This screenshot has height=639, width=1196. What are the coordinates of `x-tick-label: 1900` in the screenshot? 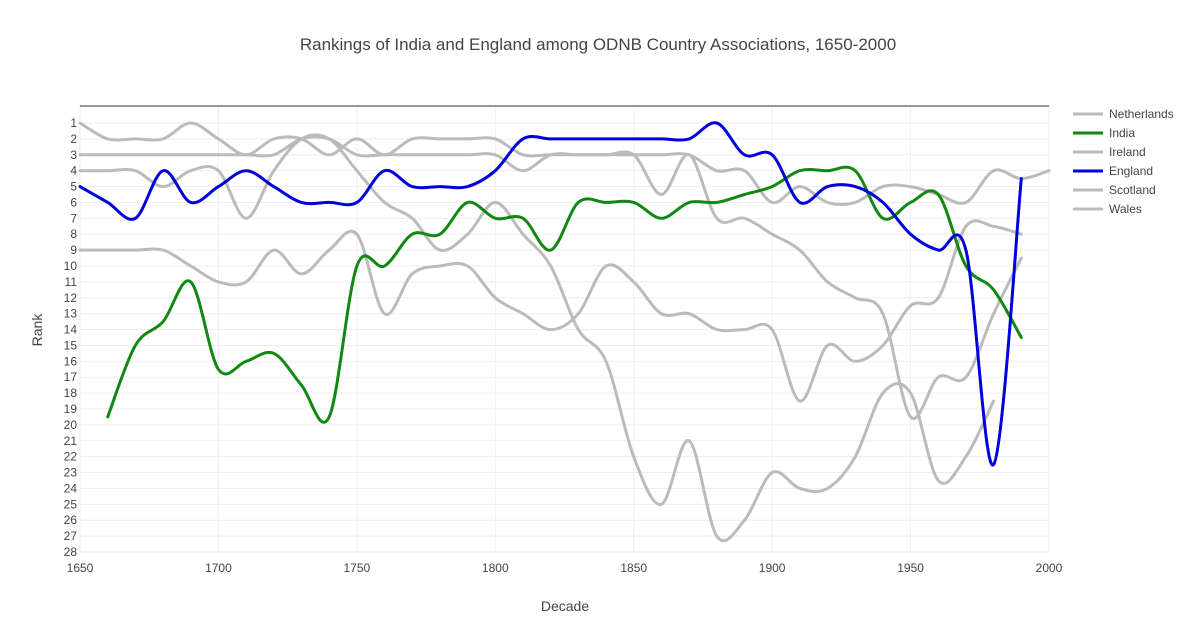 It's located at (772, 568).